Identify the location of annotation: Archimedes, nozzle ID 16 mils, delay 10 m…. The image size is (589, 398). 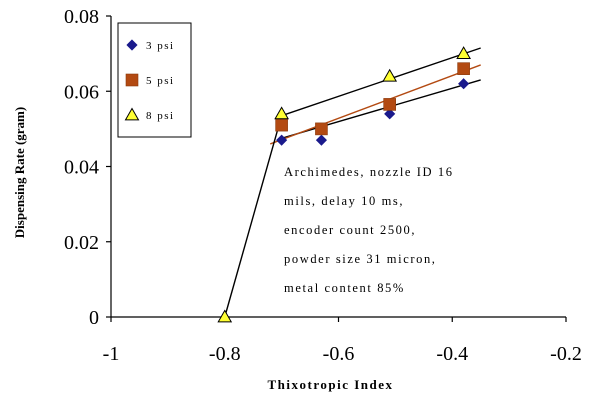
(369, 230).